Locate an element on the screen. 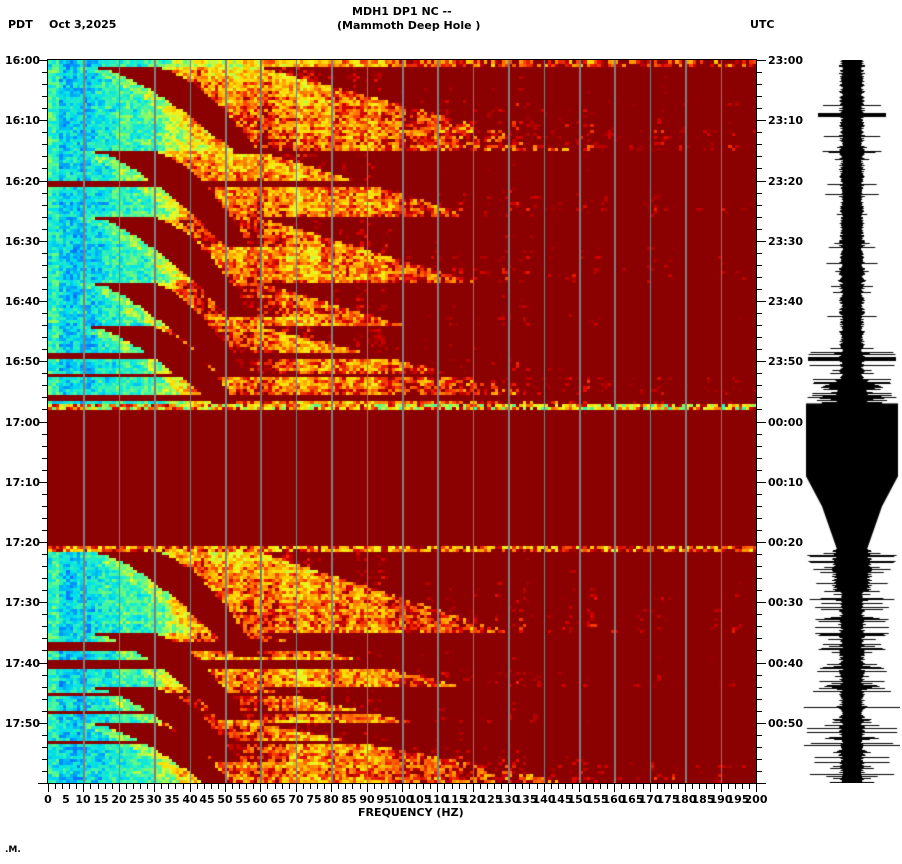  xaxis-frequency-label: 20 is located at coordinates (119, 799).